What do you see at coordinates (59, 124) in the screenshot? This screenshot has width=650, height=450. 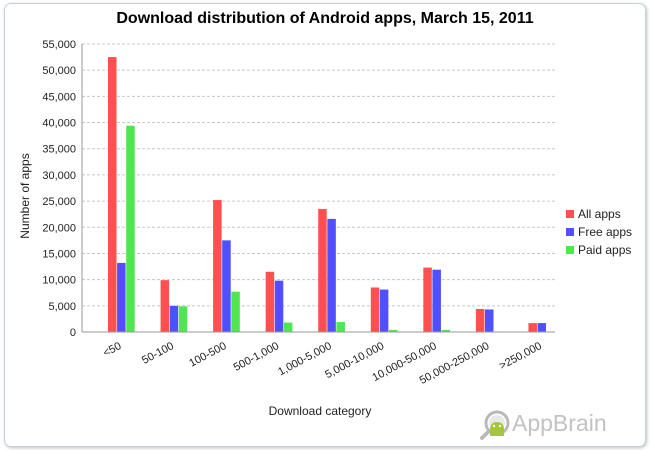 I see `y-tick-label: 40,000` at bounding box center [59, 124].